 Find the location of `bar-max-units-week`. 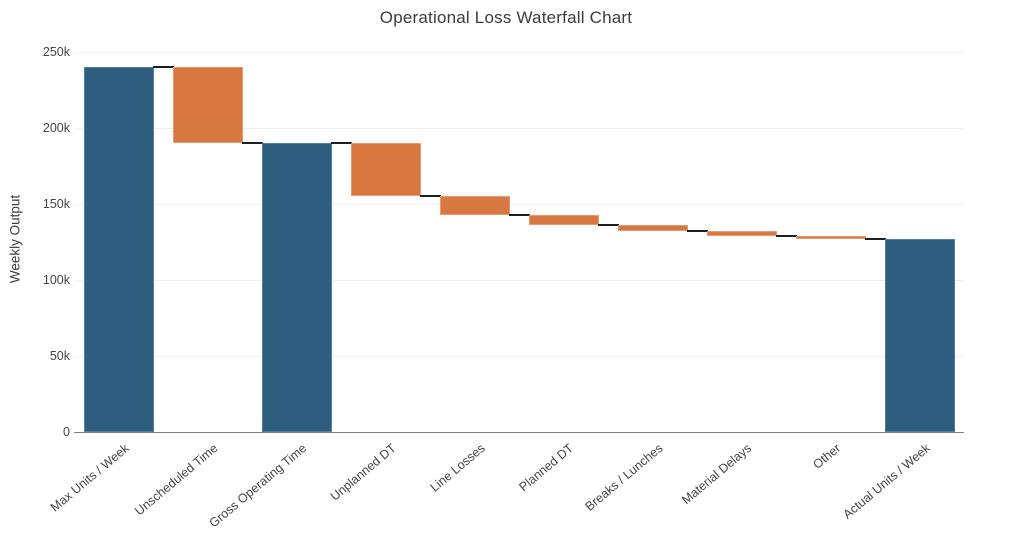

bar-max-units-week is located at coordinates (118, 249).